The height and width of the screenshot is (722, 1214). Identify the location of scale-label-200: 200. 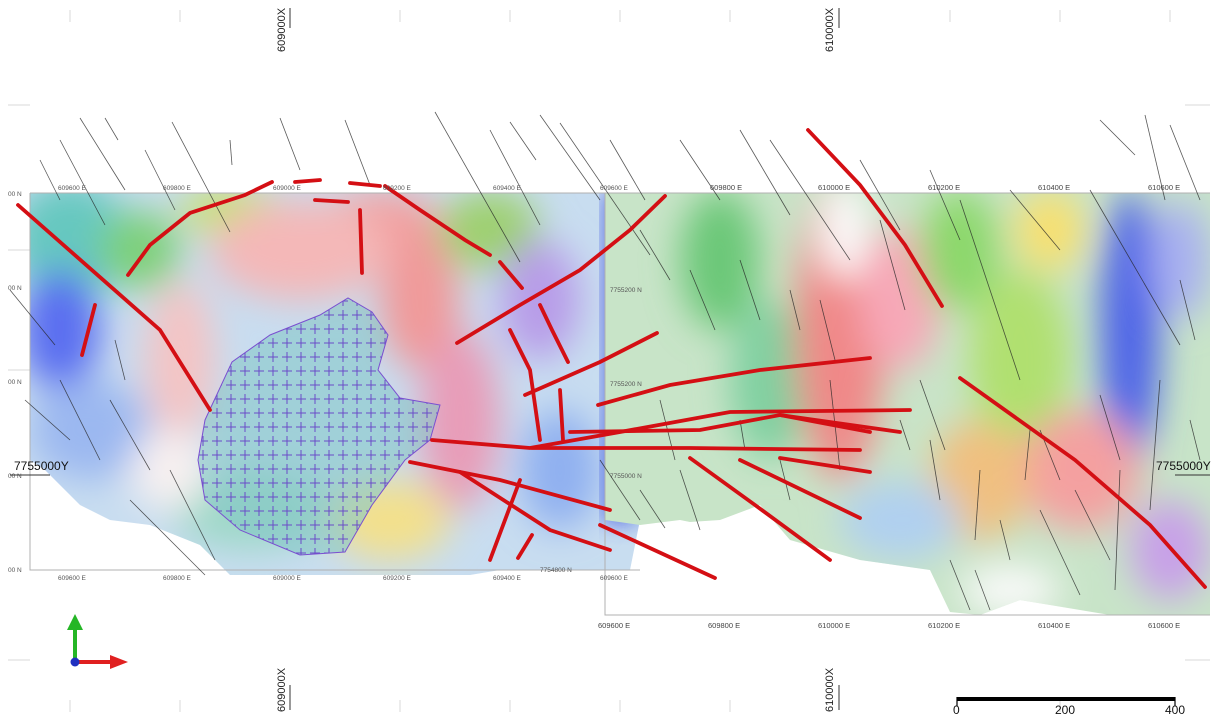
(1065, 710).